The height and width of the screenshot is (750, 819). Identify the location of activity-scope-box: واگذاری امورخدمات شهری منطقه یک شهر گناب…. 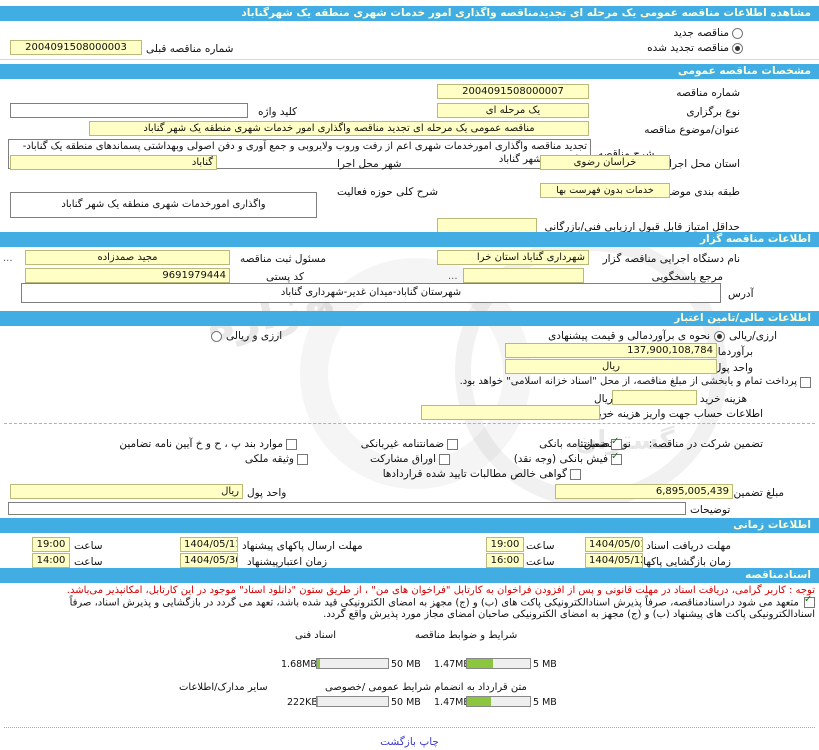
(163, 205).